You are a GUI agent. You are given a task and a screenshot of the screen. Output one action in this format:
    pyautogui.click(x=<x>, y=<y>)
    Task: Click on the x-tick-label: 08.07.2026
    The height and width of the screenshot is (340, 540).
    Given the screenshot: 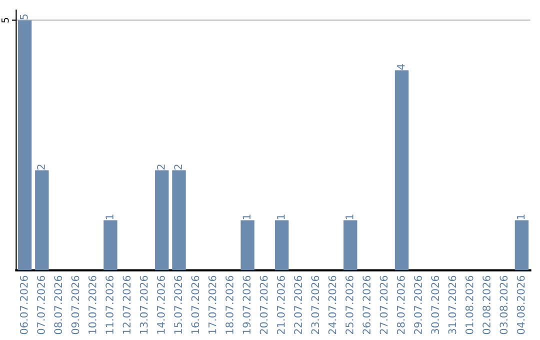 What is the action you would take?
    pyautogui.click(x=58, y=305)
    